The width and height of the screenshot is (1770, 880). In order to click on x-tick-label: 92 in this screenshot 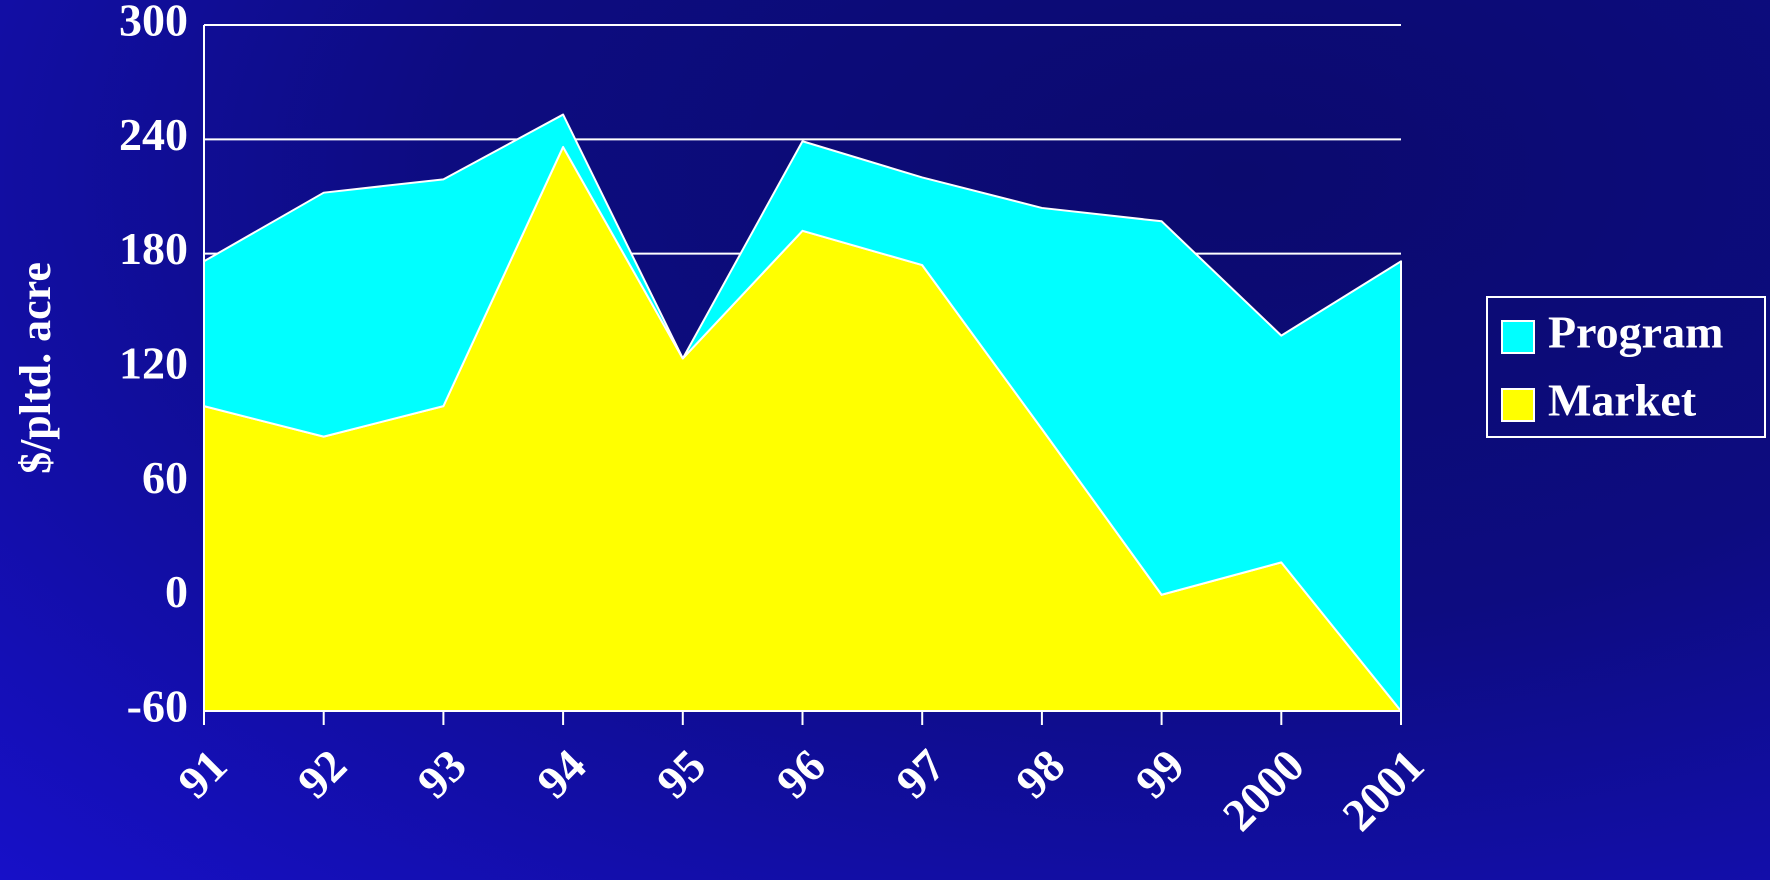, I will do `click(322, 773)`.